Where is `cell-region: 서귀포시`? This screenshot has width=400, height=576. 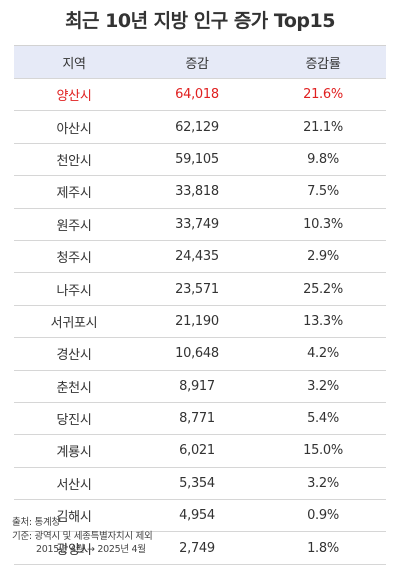 cell-region: 서귀포시 is located at coordinates (74, 323).